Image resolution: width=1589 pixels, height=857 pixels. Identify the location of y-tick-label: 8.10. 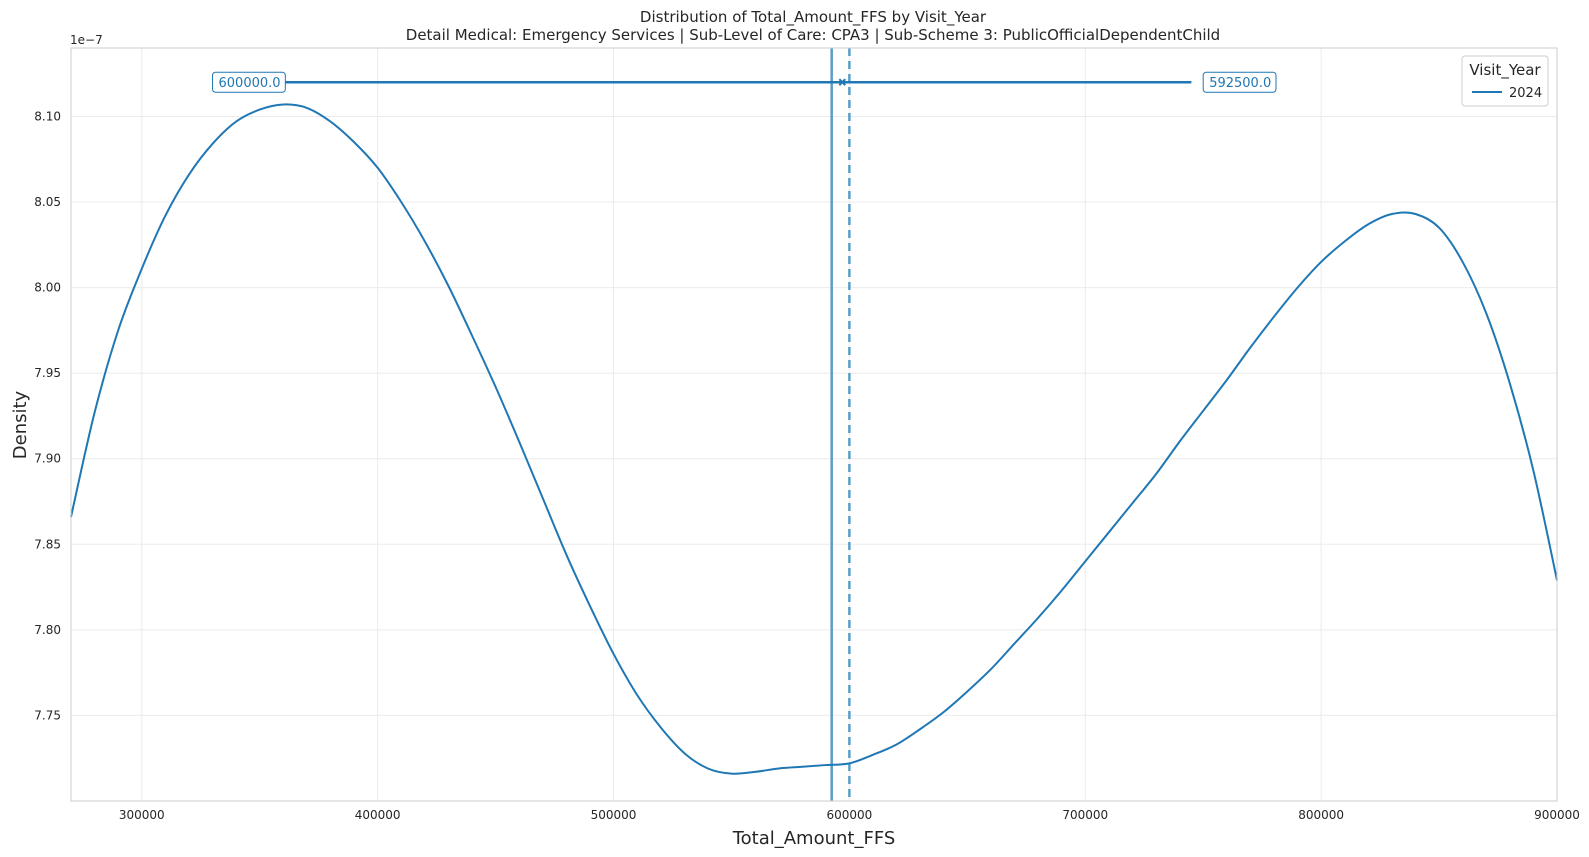
(47, 116).